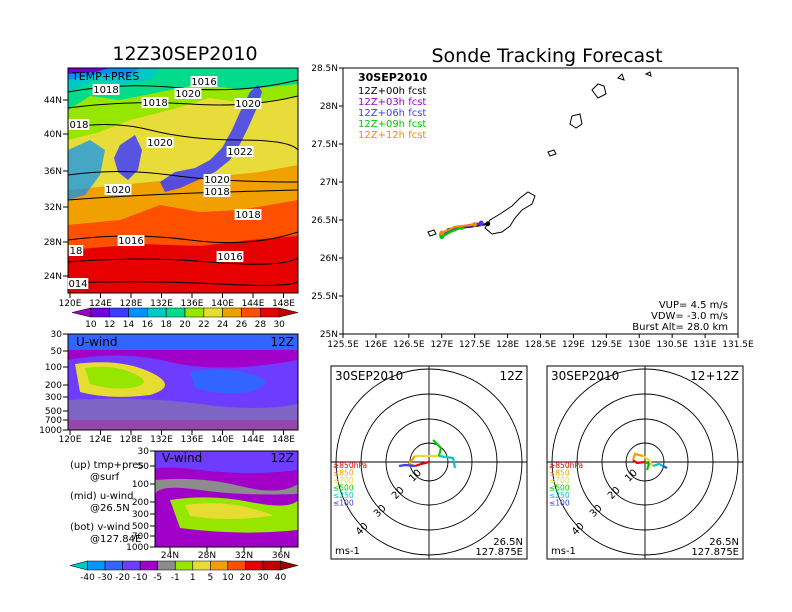 This screenshot has height=612, width=792. I want to click on v-y-tick-label: 100, so click(140, 485).